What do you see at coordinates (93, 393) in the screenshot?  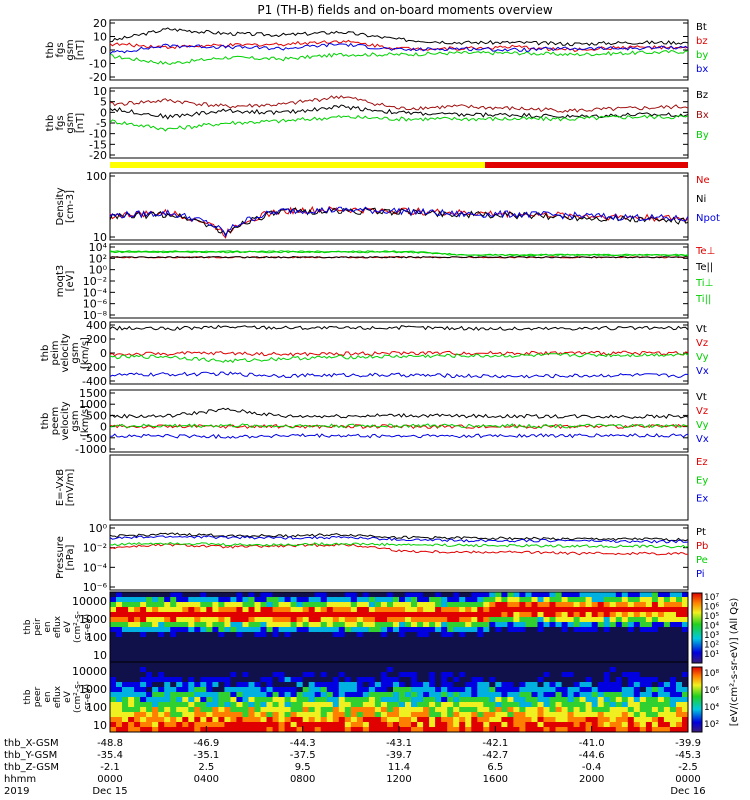 I see `y-tick-label: 1500` at bounding box center [93, 393].